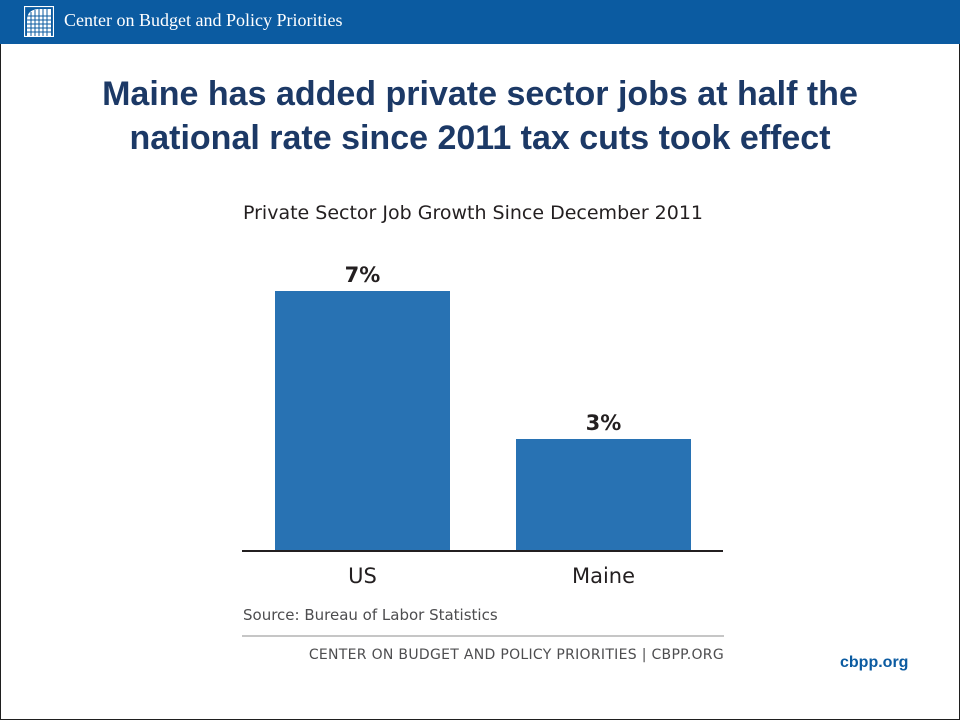 The height and width of the screenshot is (720, 960). I want to click on org-name: Center on Budget and Policy Priorities, so click(203, 20).